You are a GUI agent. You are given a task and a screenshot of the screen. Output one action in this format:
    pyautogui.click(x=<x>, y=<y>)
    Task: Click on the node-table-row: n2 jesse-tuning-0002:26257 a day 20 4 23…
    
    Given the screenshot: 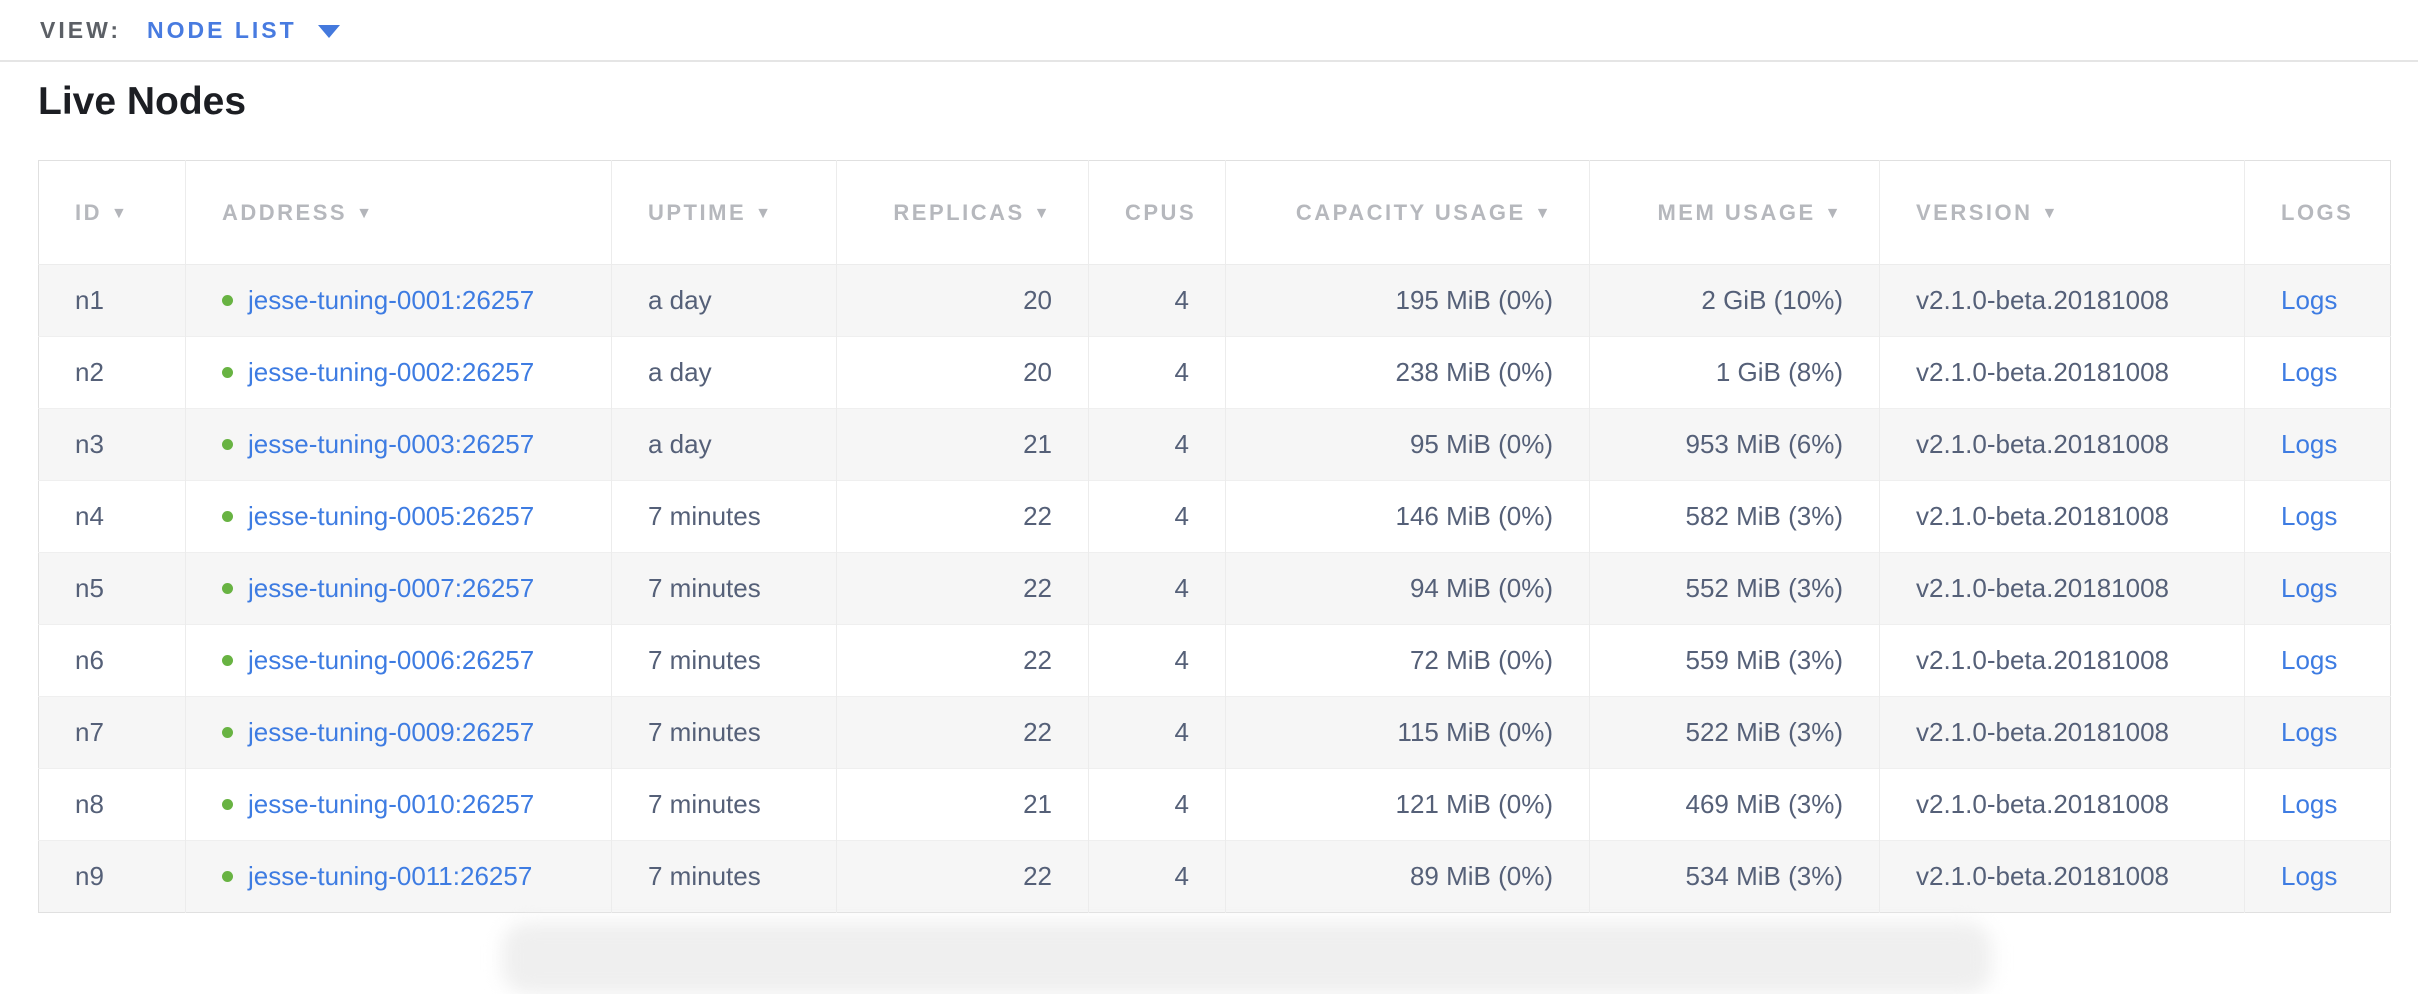 What is the action you would take?
    pyautogui.click(x=1214, y=372)
    